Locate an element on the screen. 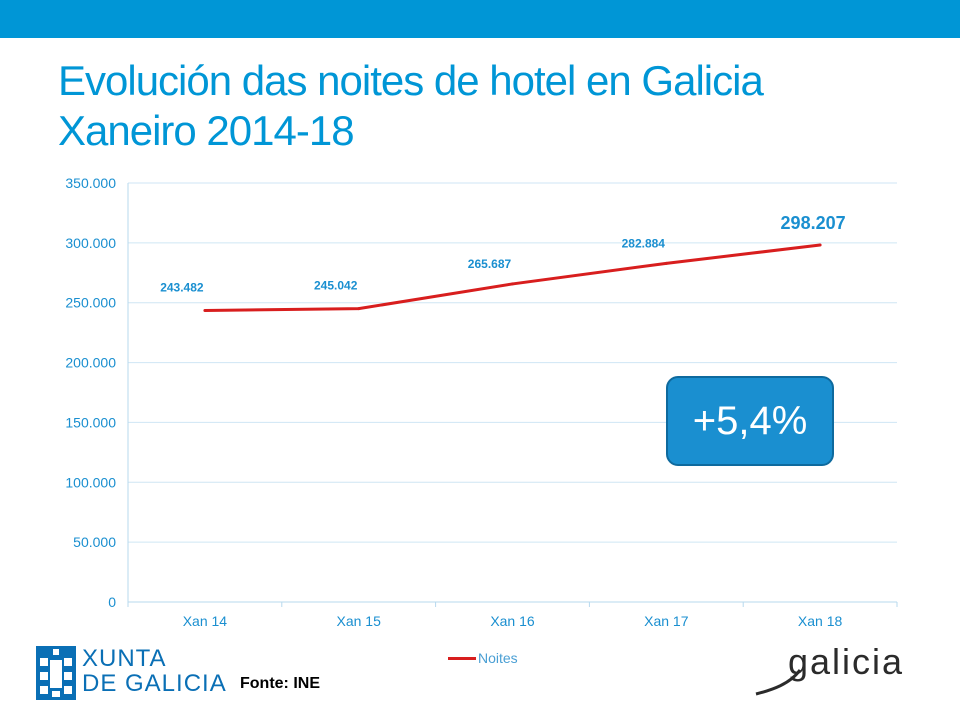  title-line-2: Xaneiro 2014-18 is located at coordinates (206, 130).